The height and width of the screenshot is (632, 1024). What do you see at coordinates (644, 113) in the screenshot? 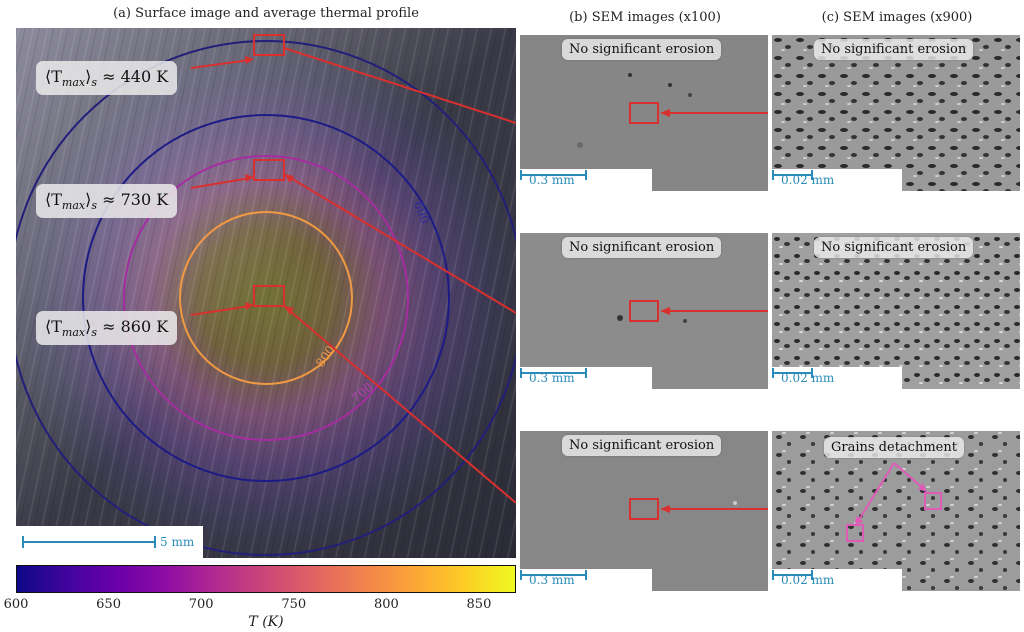
I see `sem-x100-1: No significant erosion 0.3 mm` at bounding box center [644, 113].